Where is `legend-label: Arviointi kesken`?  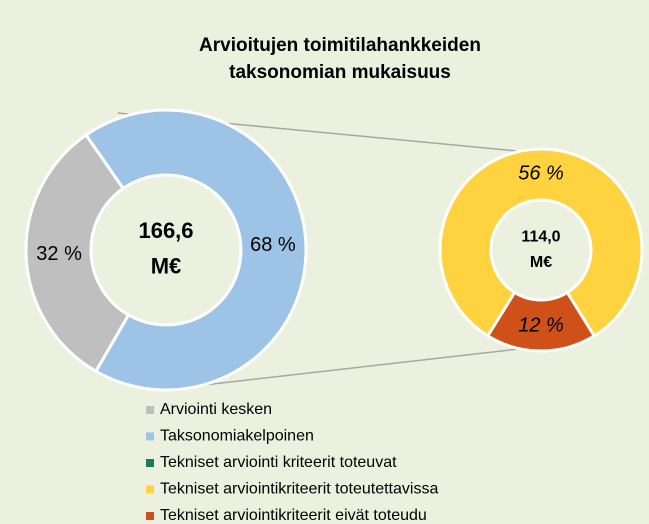
legend-label: Arviointi kesken is located at coordinates (216, 409).